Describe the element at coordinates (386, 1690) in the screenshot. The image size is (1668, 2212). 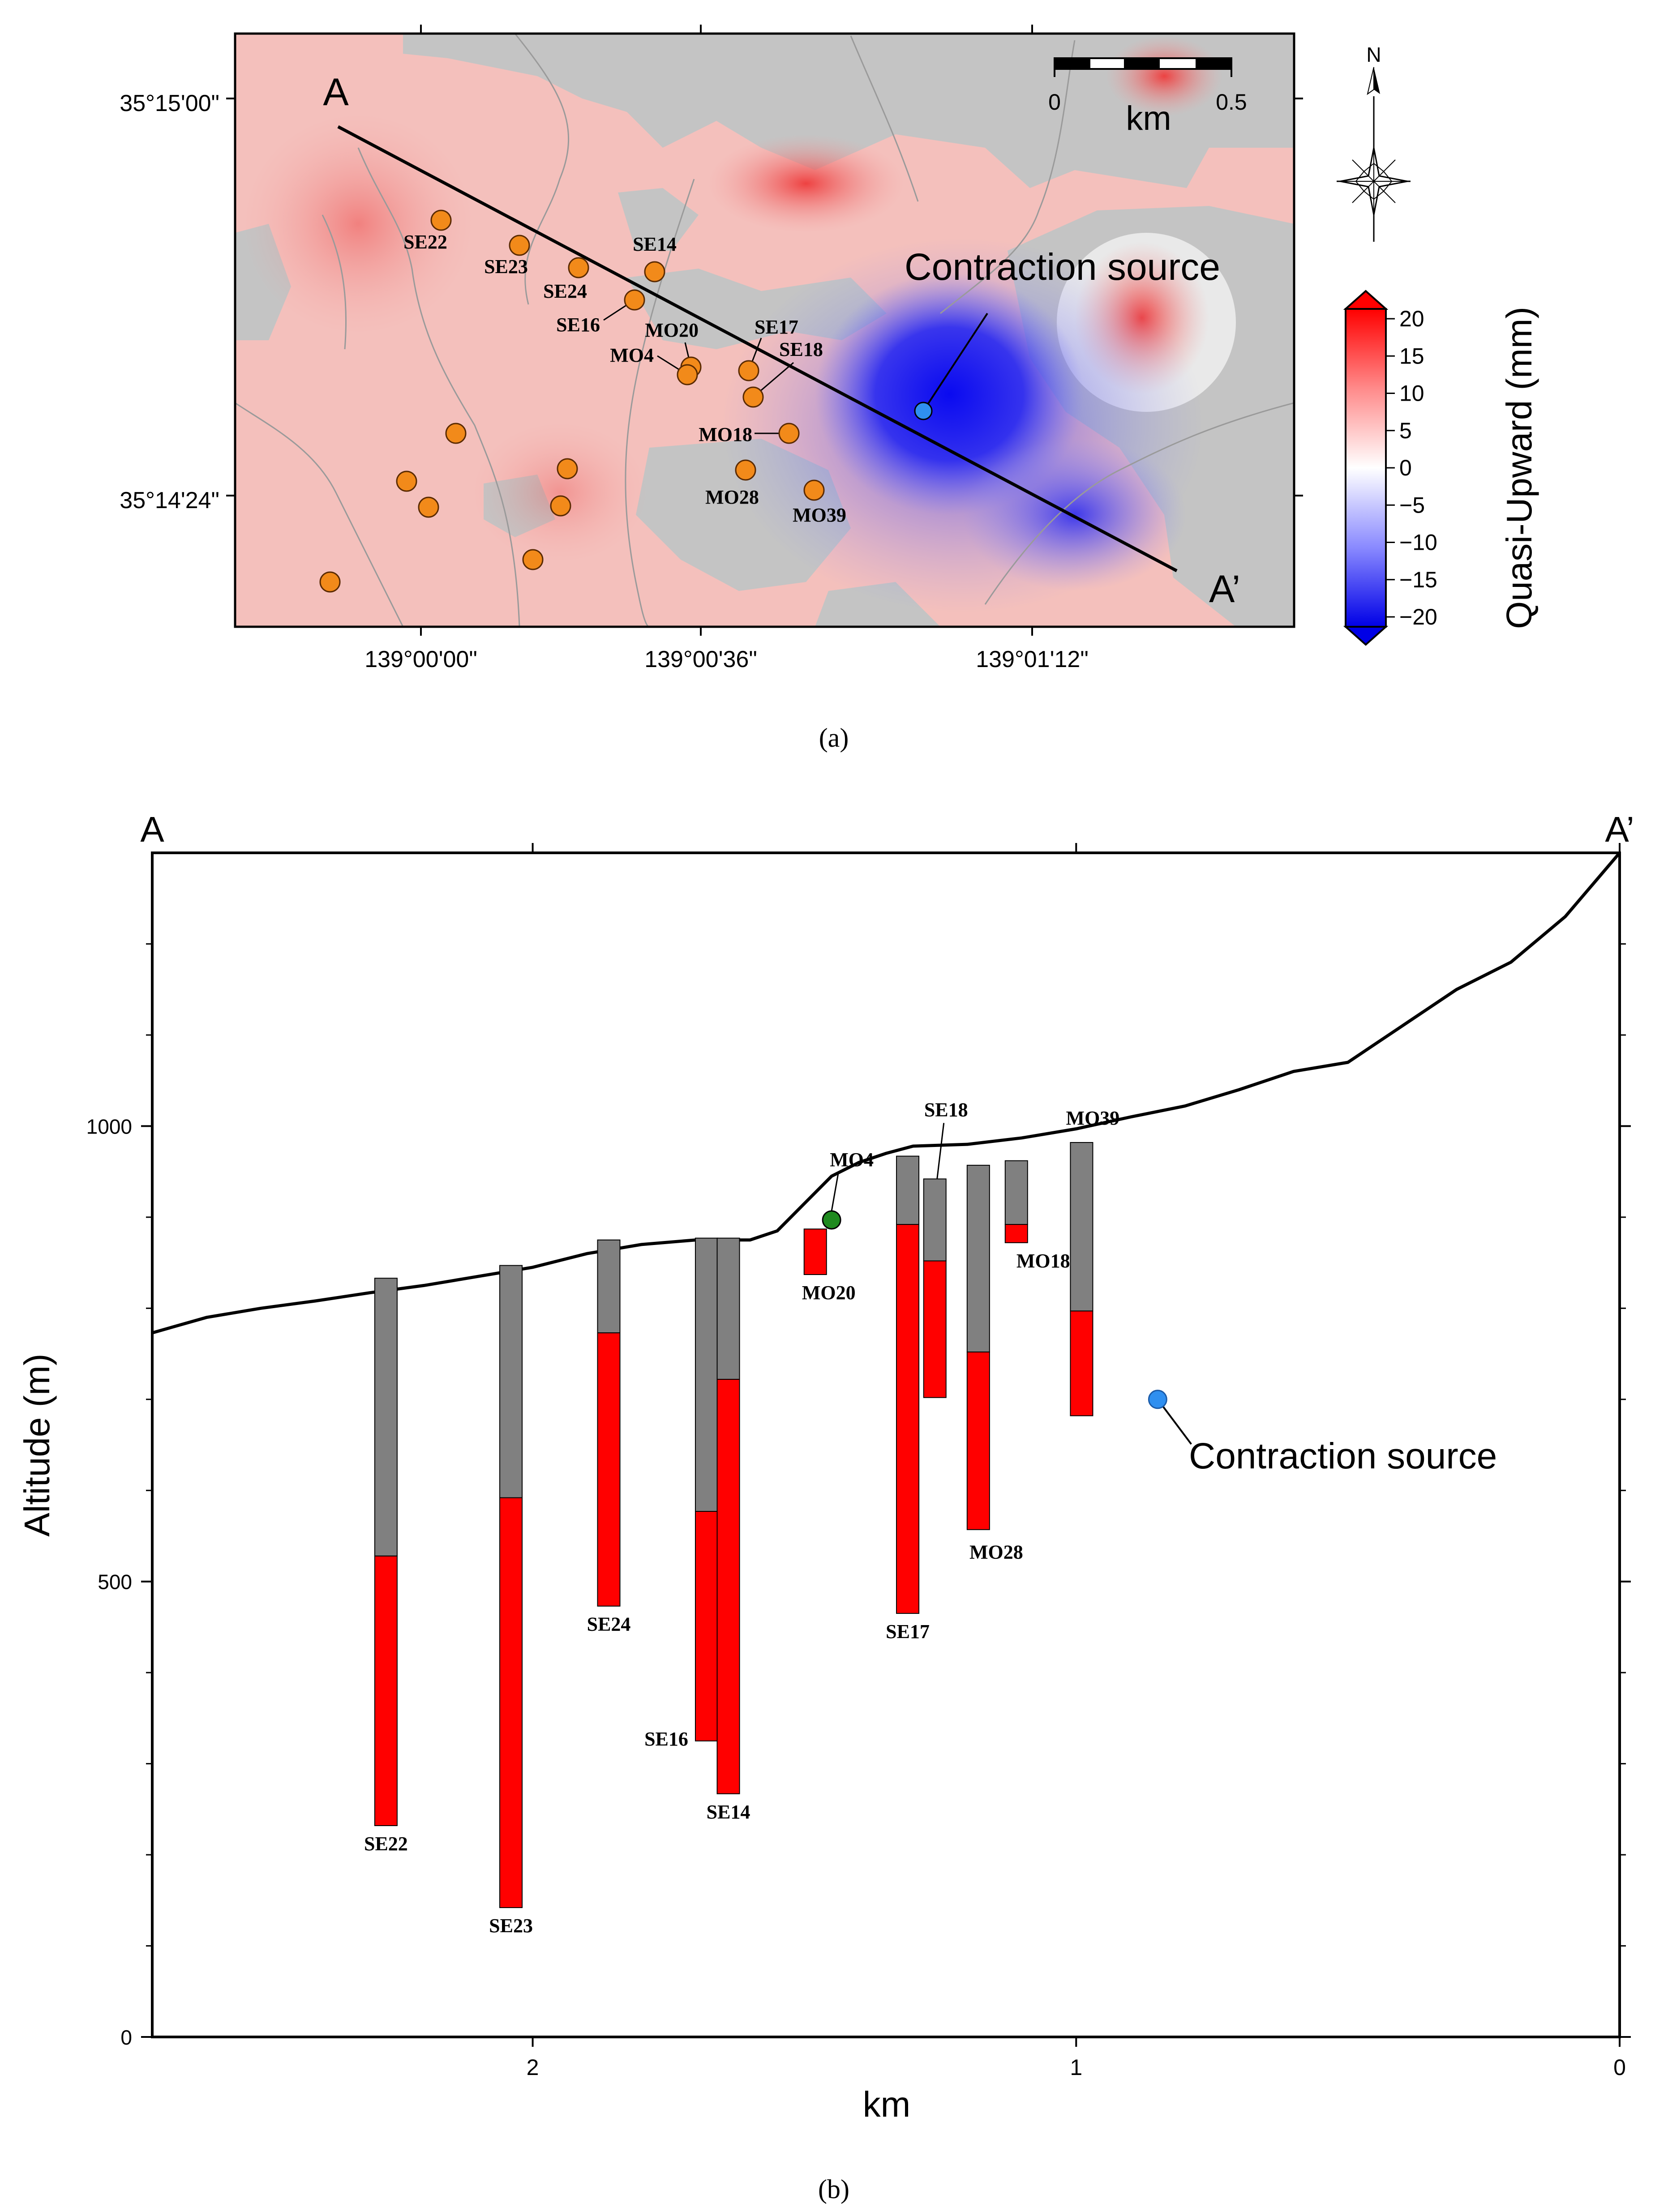
I see `well-screen-se22` at that location.